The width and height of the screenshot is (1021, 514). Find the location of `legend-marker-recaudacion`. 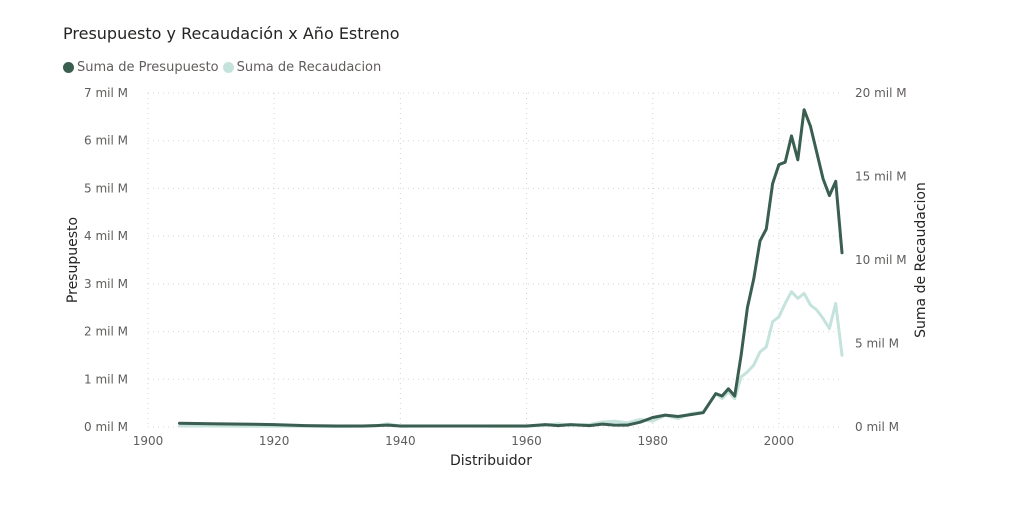

legend-marker-recaudacion is located at coordinates (228, 67).